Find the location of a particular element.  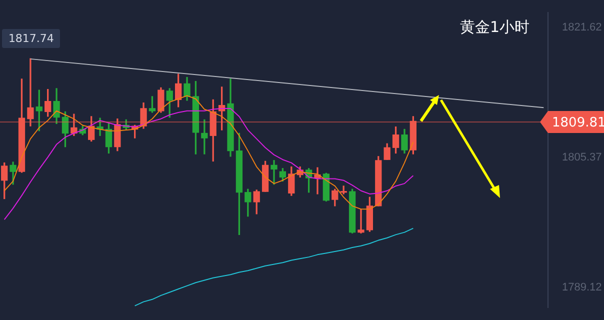

y-tick-label: 1805.37 is located at coordinates (582, 157).